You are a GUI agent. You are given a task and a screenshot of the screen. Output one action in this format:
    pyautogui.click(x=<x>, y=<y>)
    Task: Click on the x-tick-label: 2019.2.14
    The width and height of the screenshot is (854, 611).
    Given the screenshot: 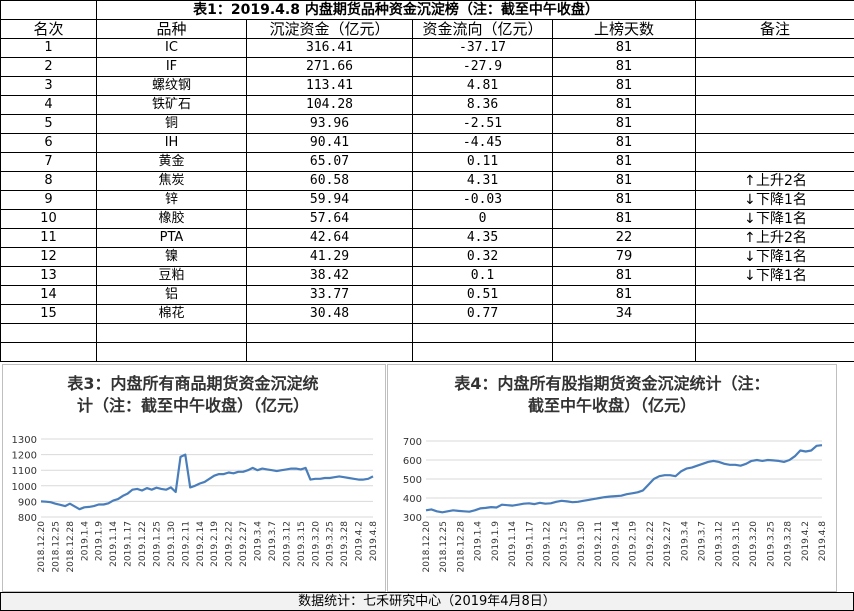 What is the action you would take?
    pyautogui.click(x=201, y=544)
    